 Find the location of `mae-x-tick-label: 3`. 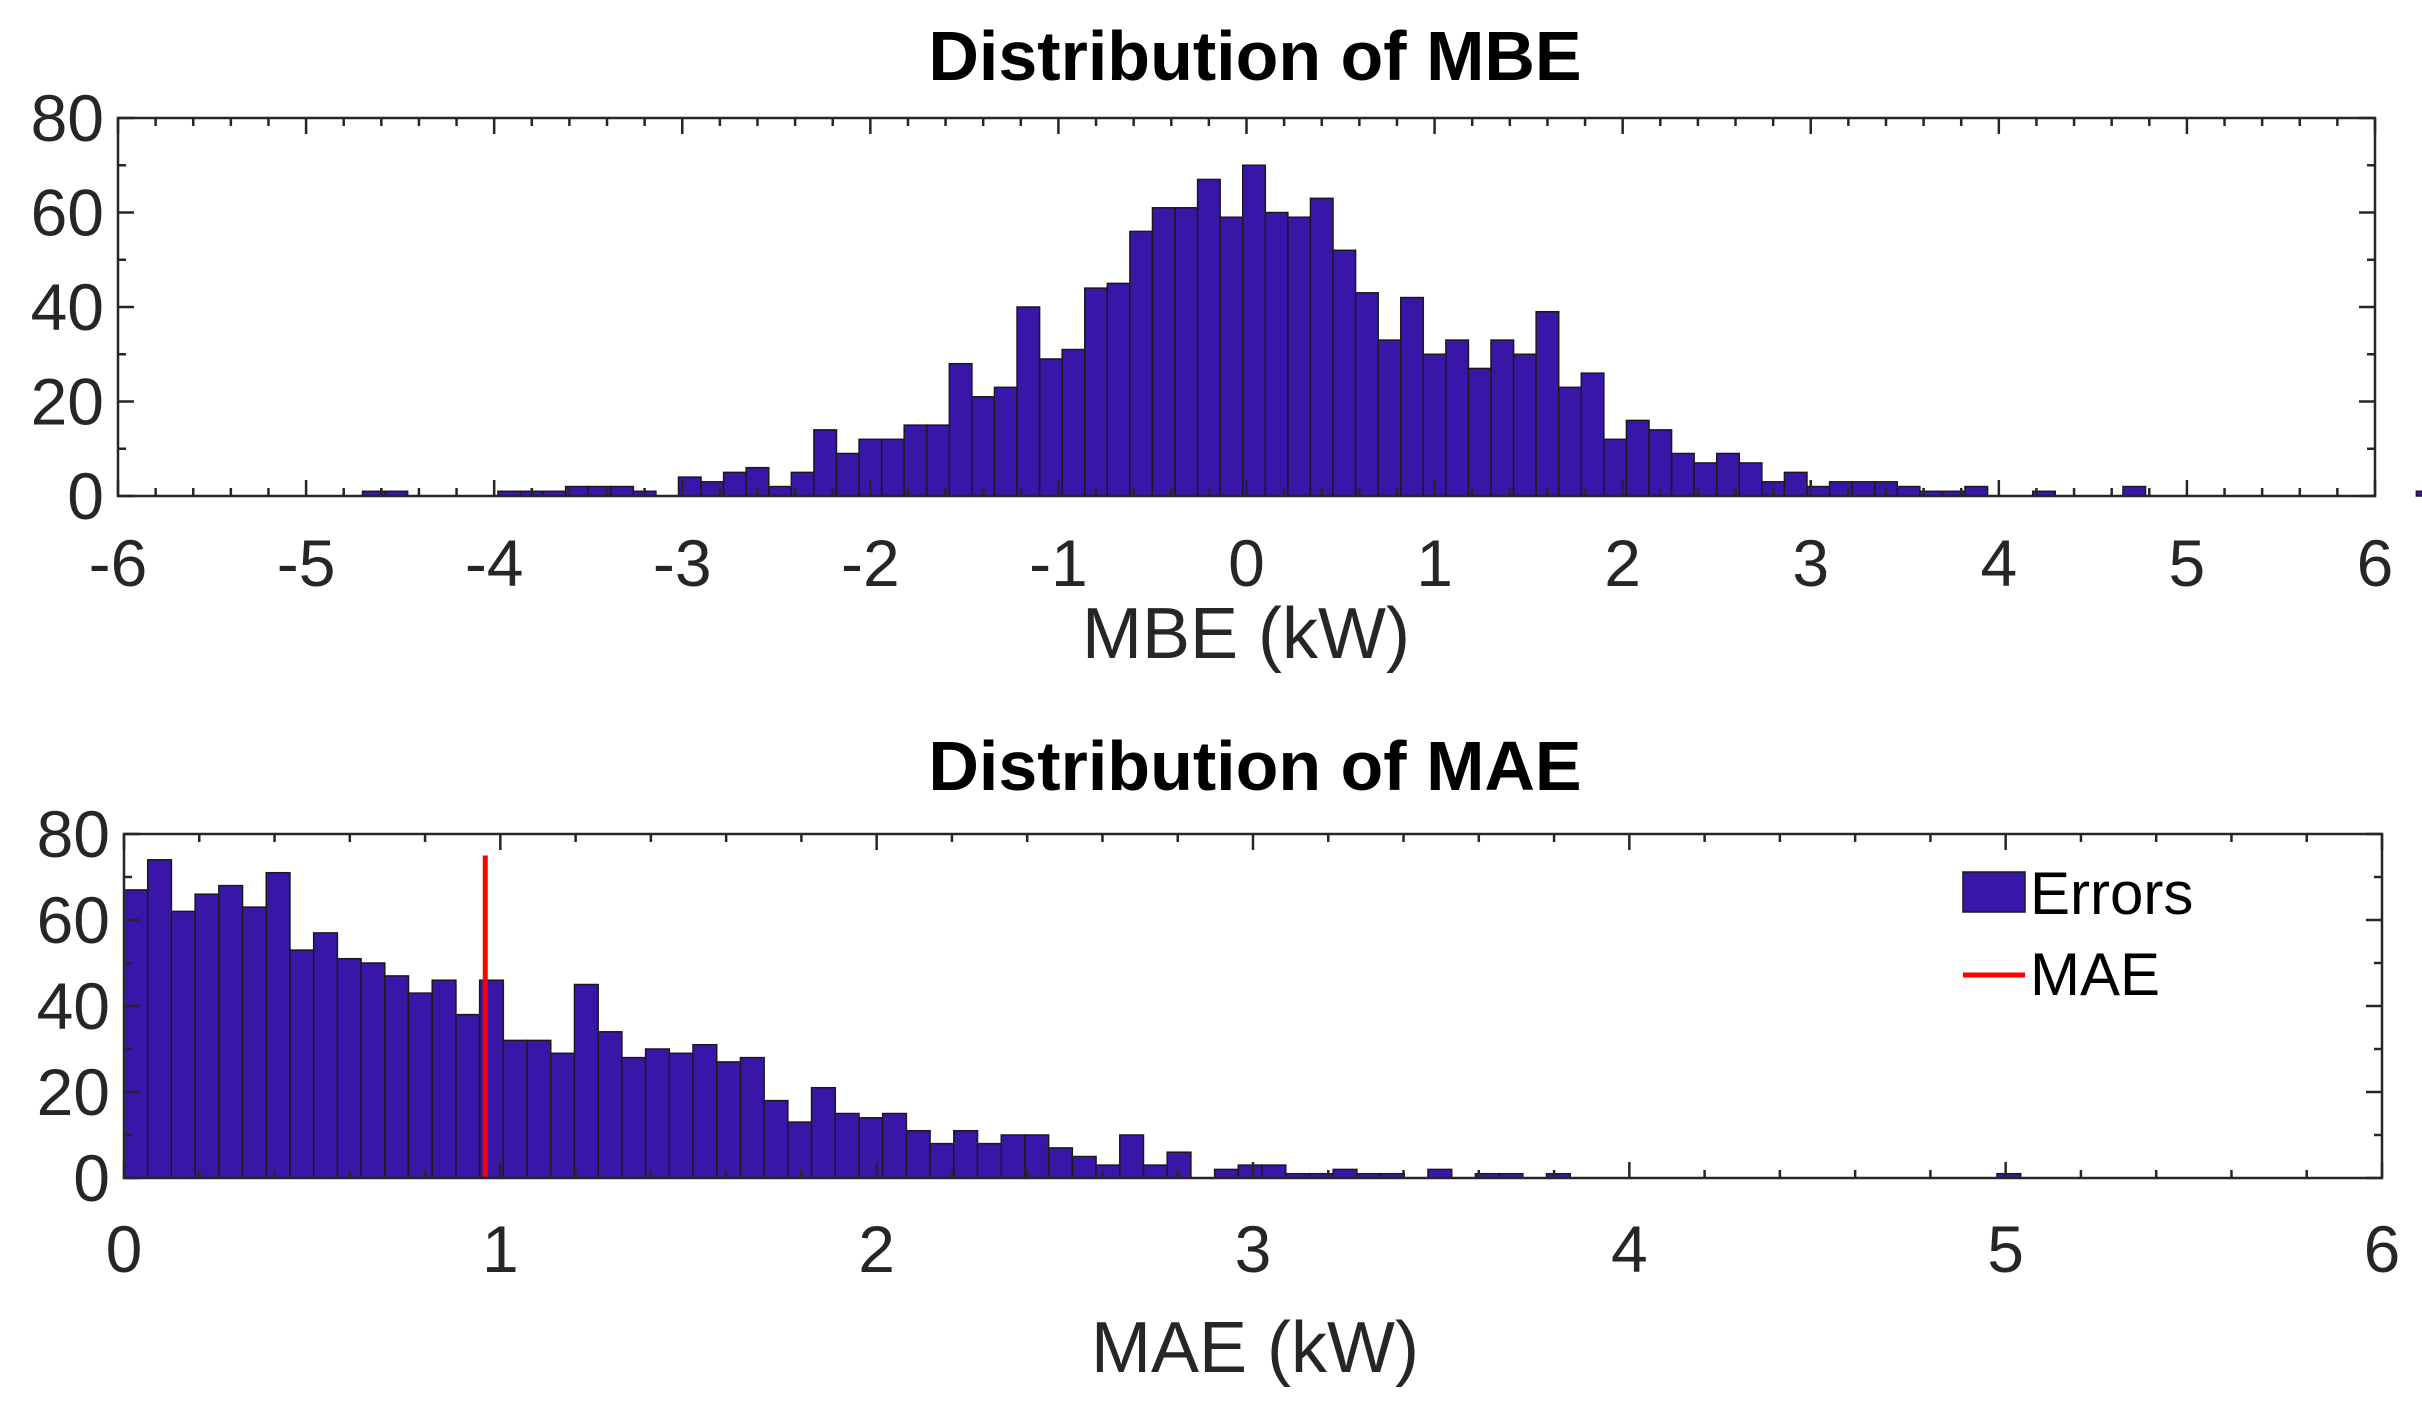

mae-x-tick-label: 3 is located at coordinates (1253, 1249).